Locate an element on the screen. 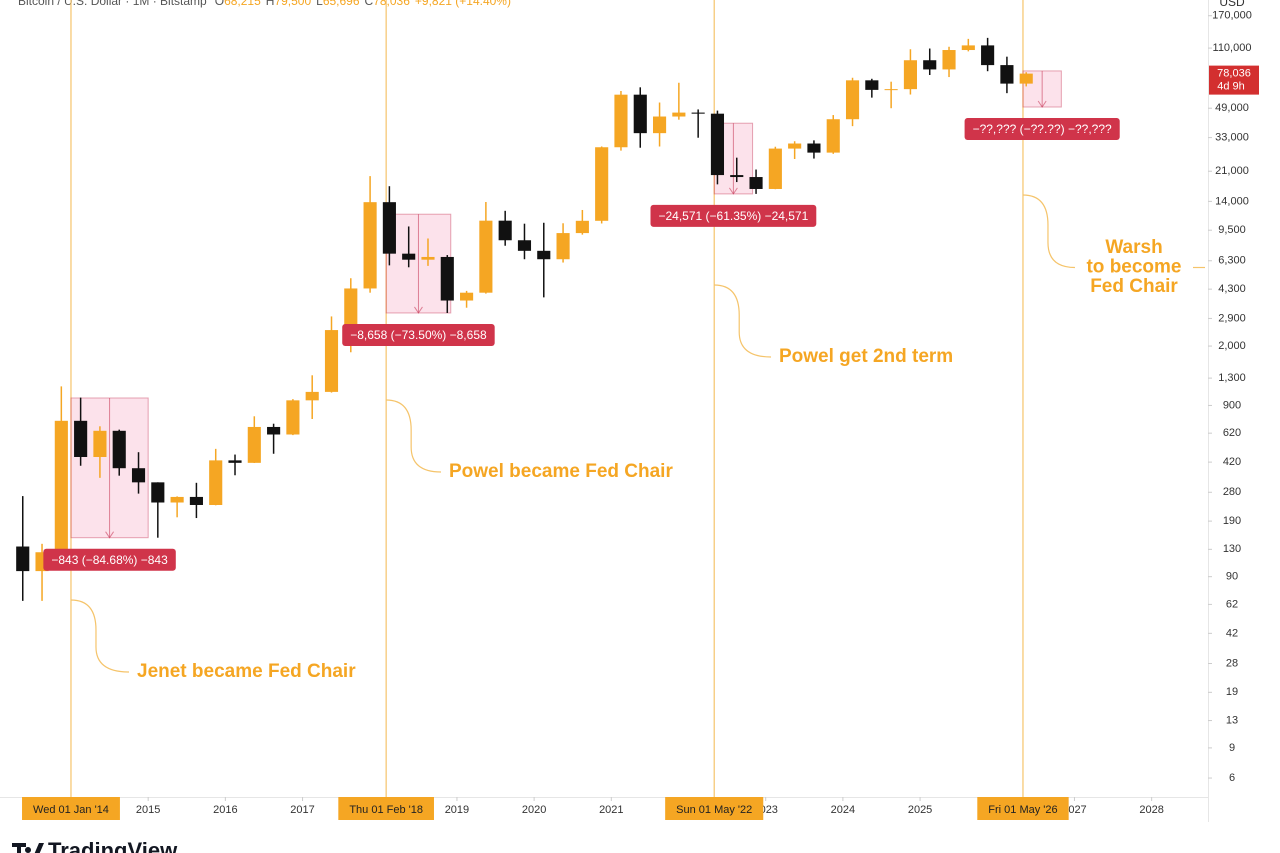 This screenshot has width=1280, height=853. y-tick-label: 130 is located at coordinates (1232, 549).